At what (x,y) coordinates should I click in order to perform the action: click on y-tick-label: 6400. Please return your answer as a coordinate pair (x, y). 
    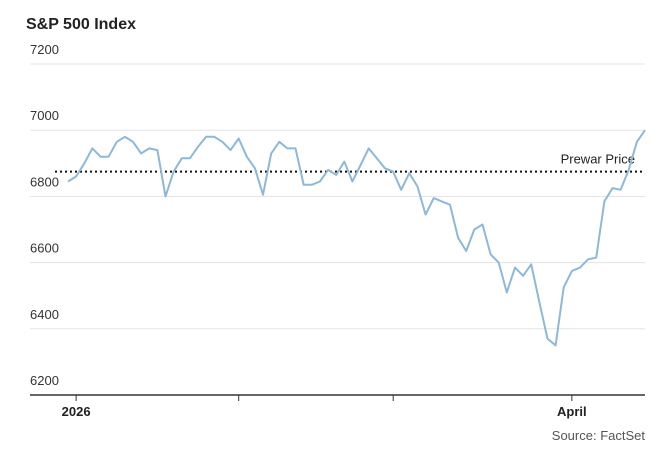
    Looking at the image, I should click on (44, 314).